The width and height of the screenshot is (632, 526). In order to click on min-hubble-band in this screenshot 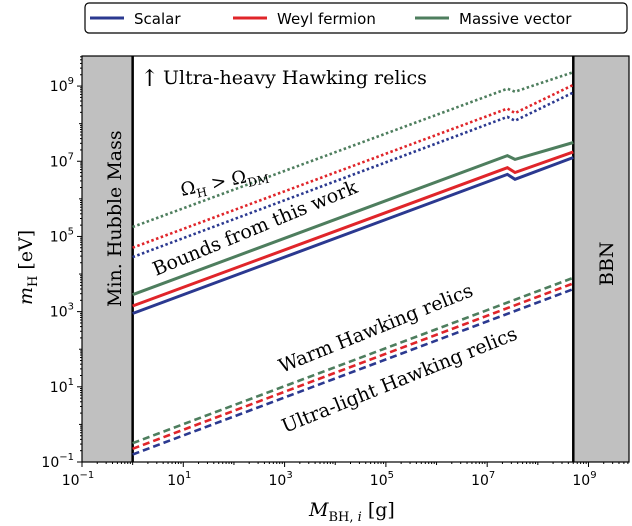, I will do `click(107, 259)`.